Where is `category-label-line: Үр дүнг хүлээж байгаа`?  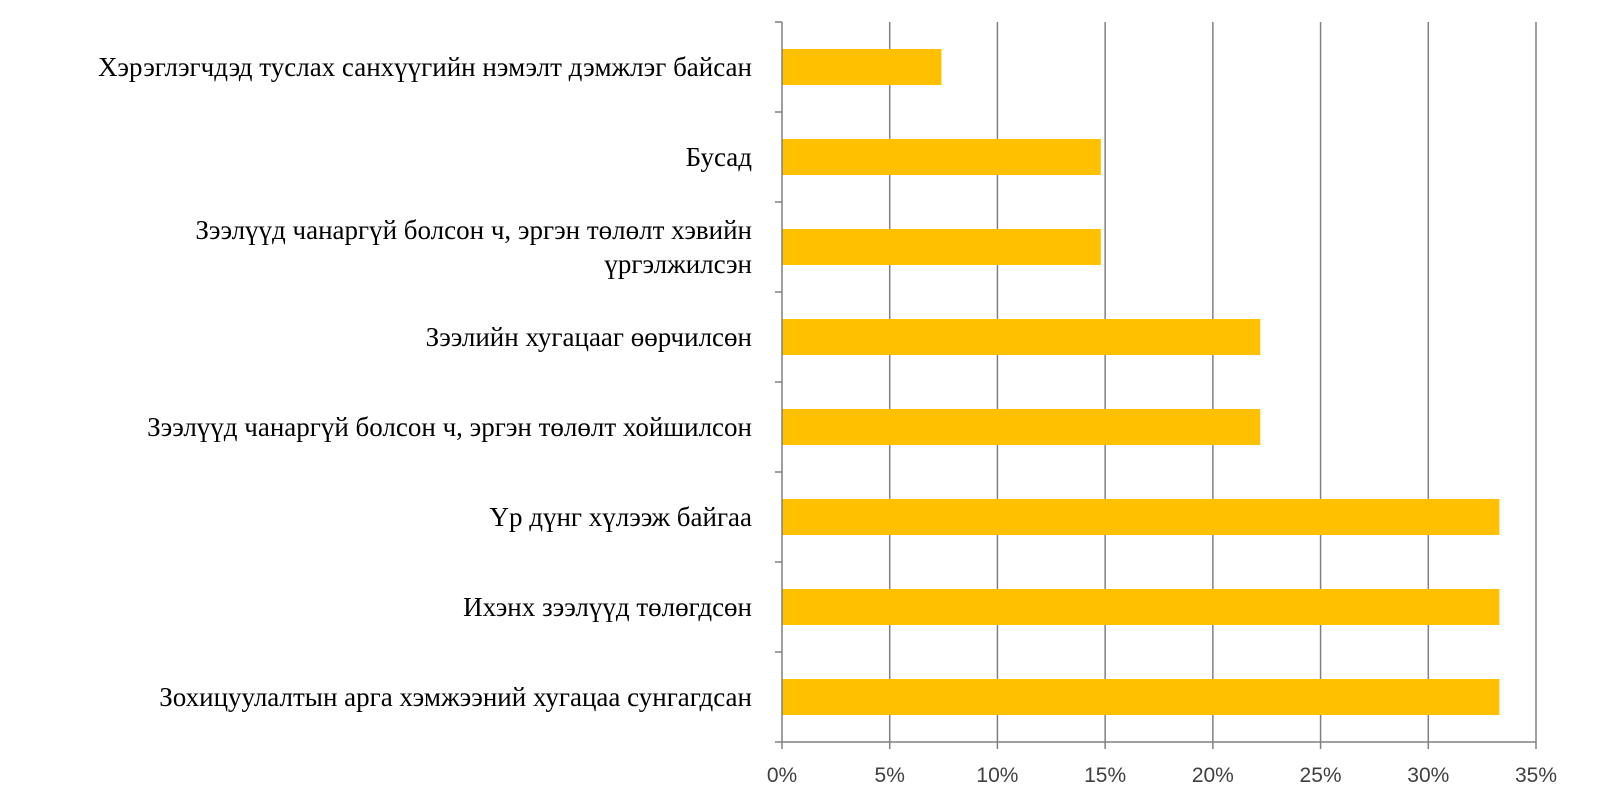 category-label-line: Үр дүнг хүлээж байгаа is located at coordinates (620, 517).